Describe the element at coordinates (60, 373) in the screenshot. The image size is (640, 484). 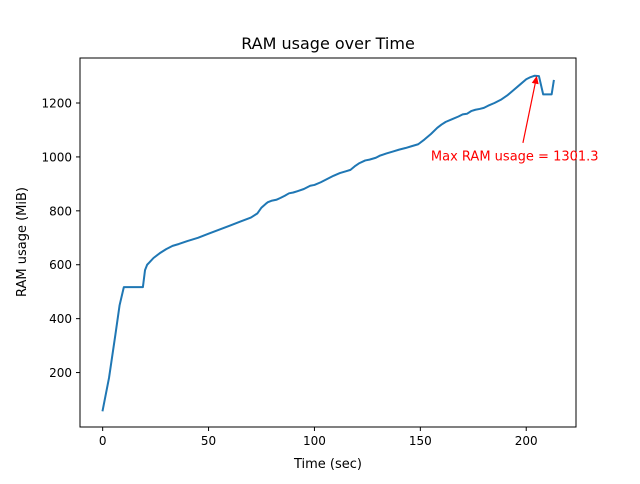
I see `y-tick-label: 200` at that location.